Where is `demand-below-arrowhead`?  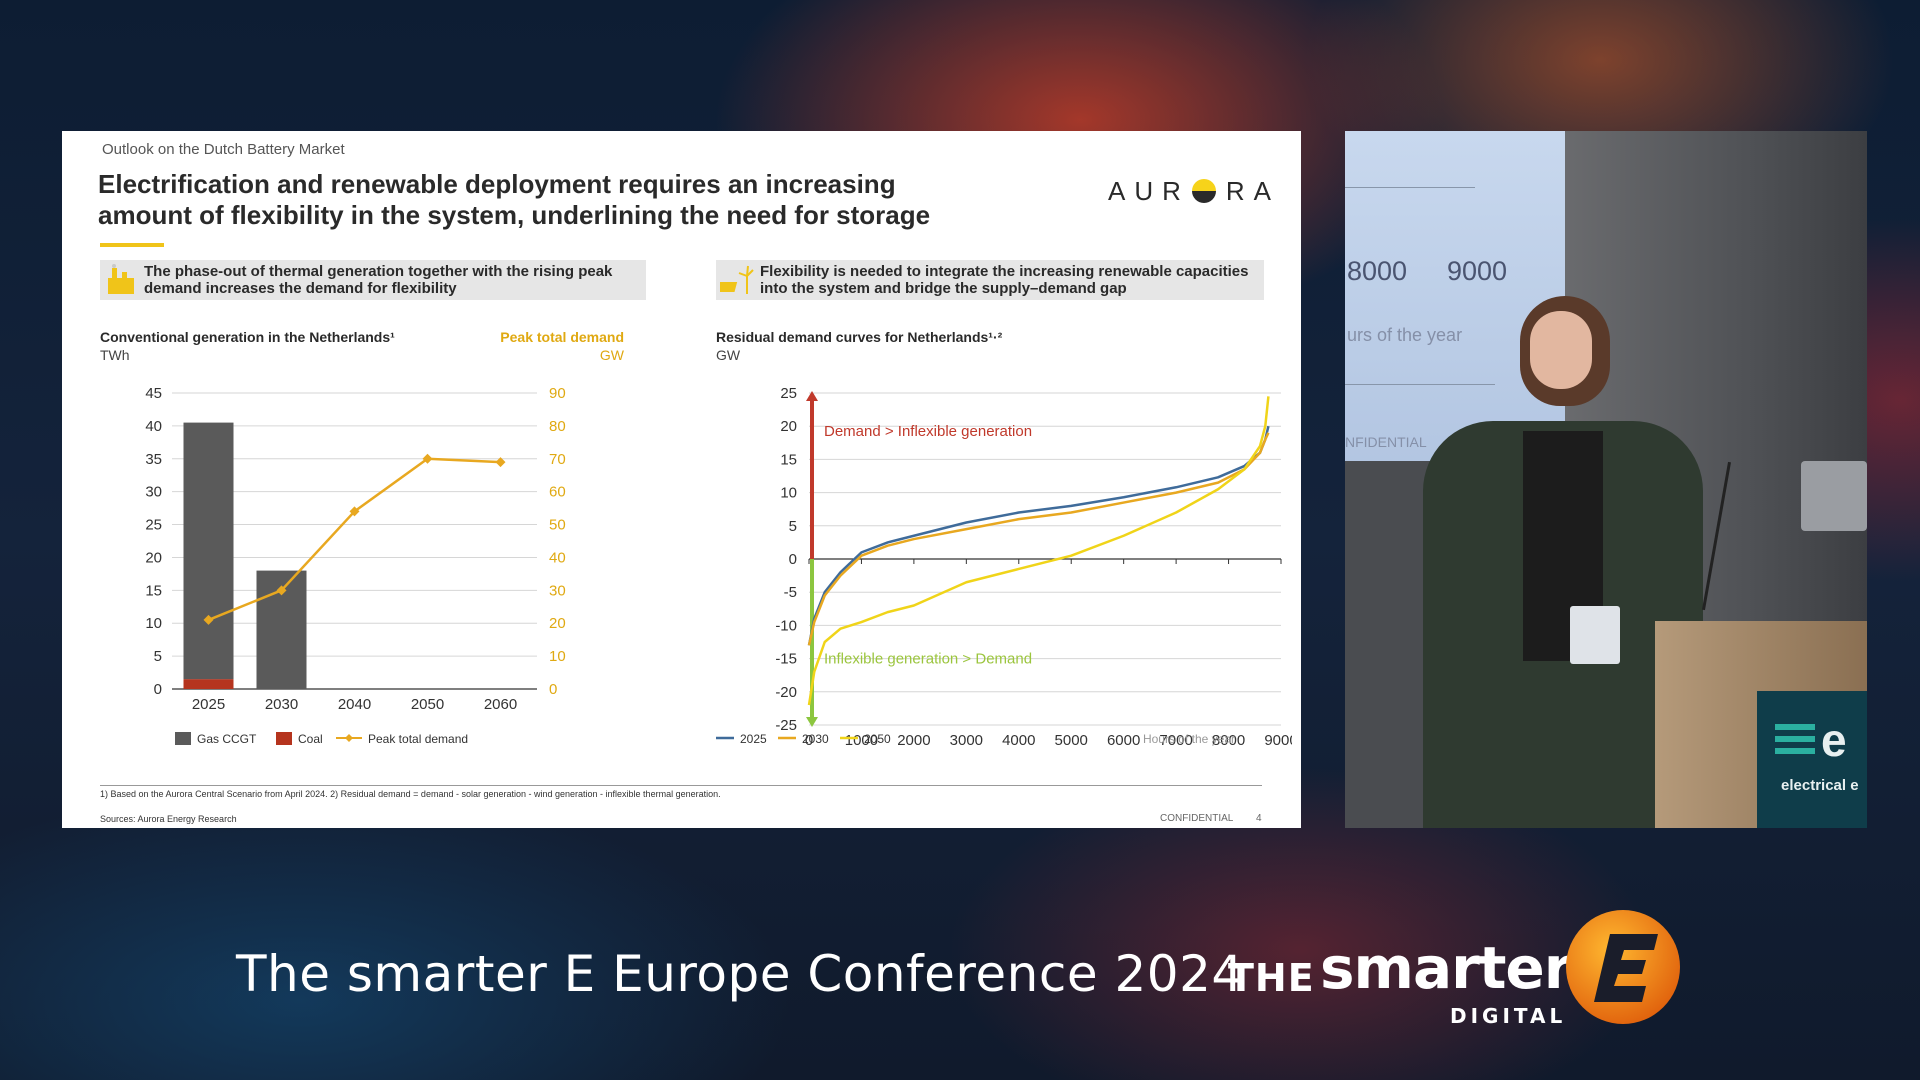
demand-below-arrowhead is located at coordinates (812, 722).